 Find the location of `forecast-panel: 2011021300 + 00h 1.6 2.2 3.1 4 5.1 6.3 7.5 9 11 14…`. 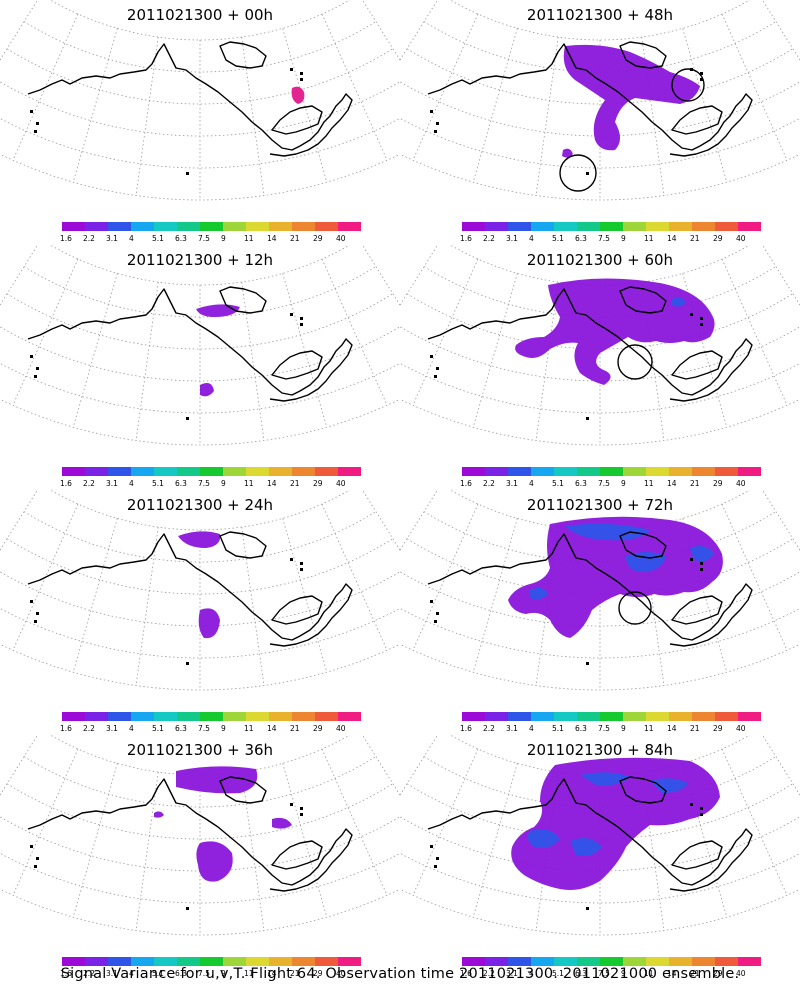

forecast-panel: 2011021300 + 00h 1.6 2.2 3.1 4 5.1 6.3 7.5 9 11 14… is located at coordinates (200, 125).